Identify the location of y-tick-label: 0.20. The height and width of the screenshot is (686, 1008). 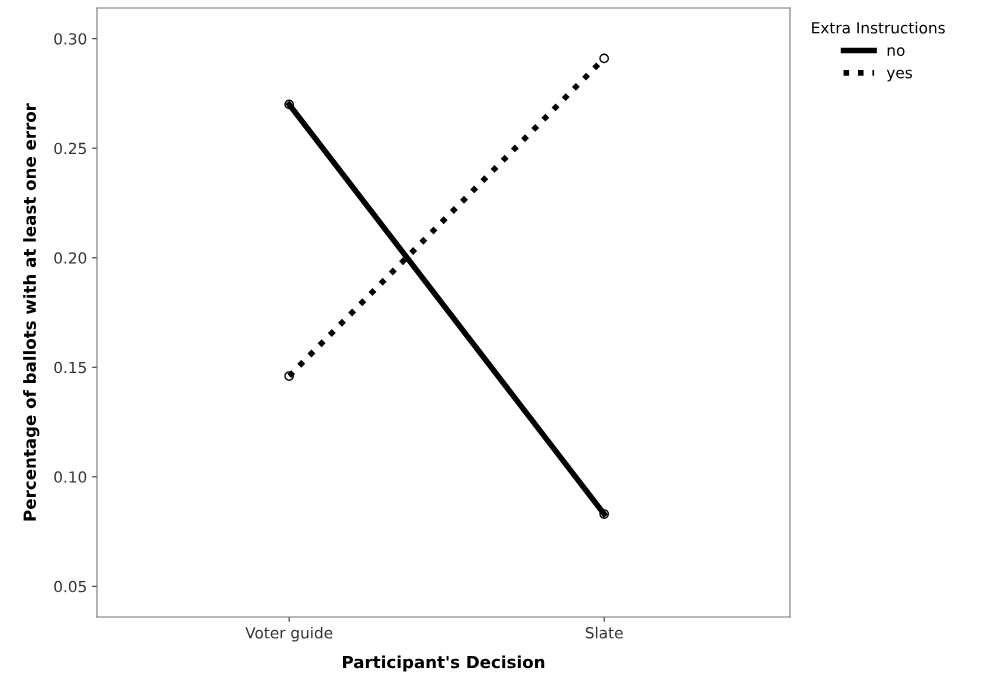
(70, 258).